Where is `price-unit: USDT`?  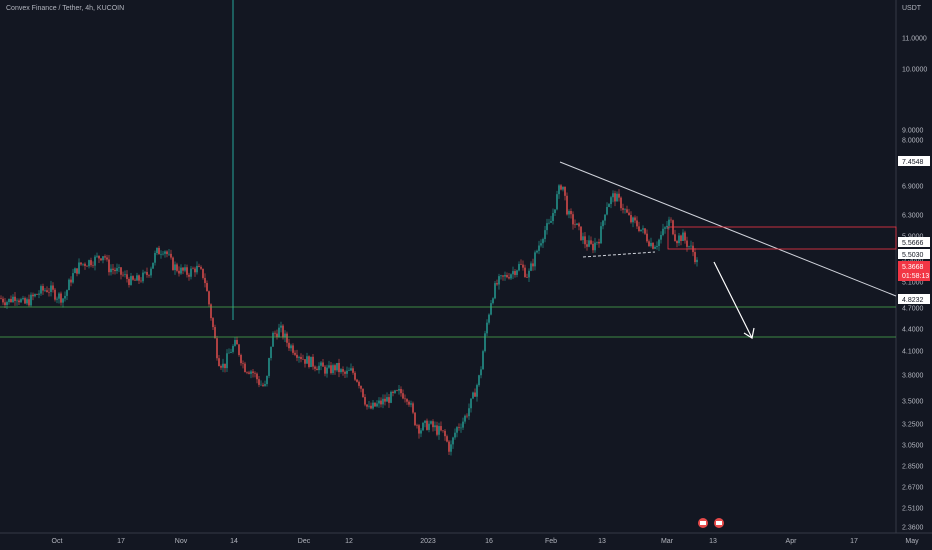
price-unit: USDT is located at coordinates (912, 8).